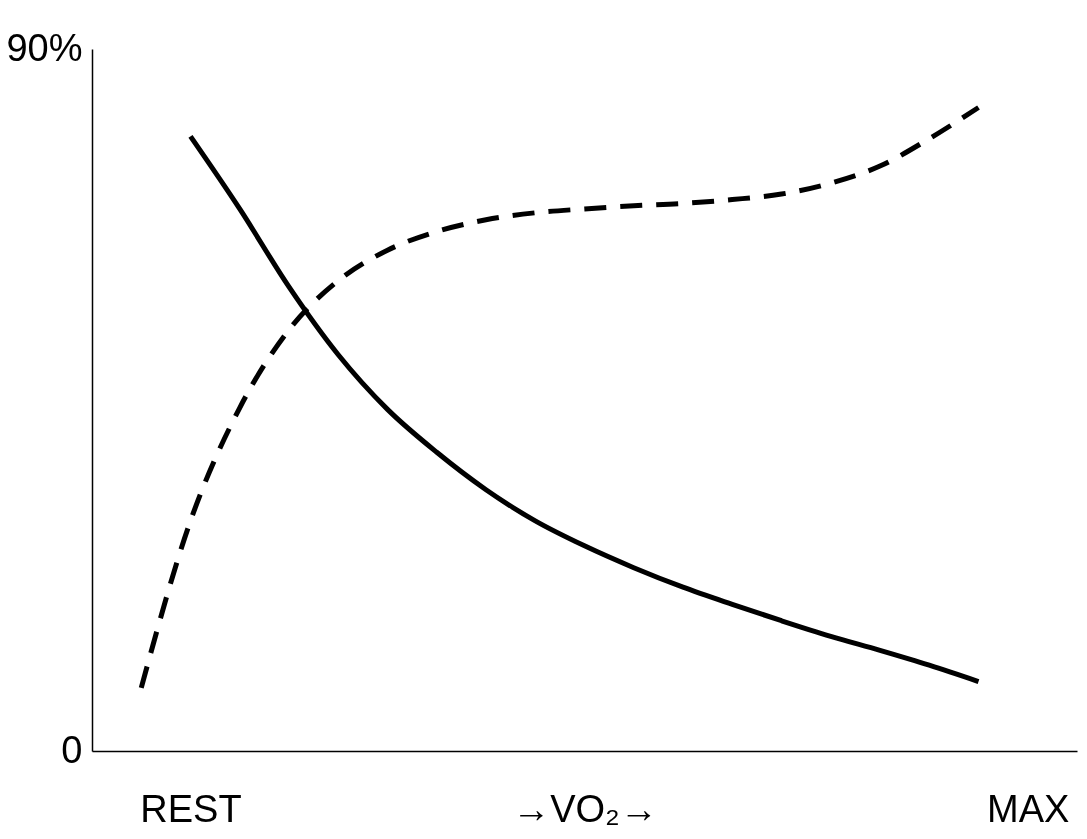 The height and width of the screenshot is (839, 1087). Describe the element at coordinates (191, 808) in the screenshot. I see `x-tick-label: REST` at that location.